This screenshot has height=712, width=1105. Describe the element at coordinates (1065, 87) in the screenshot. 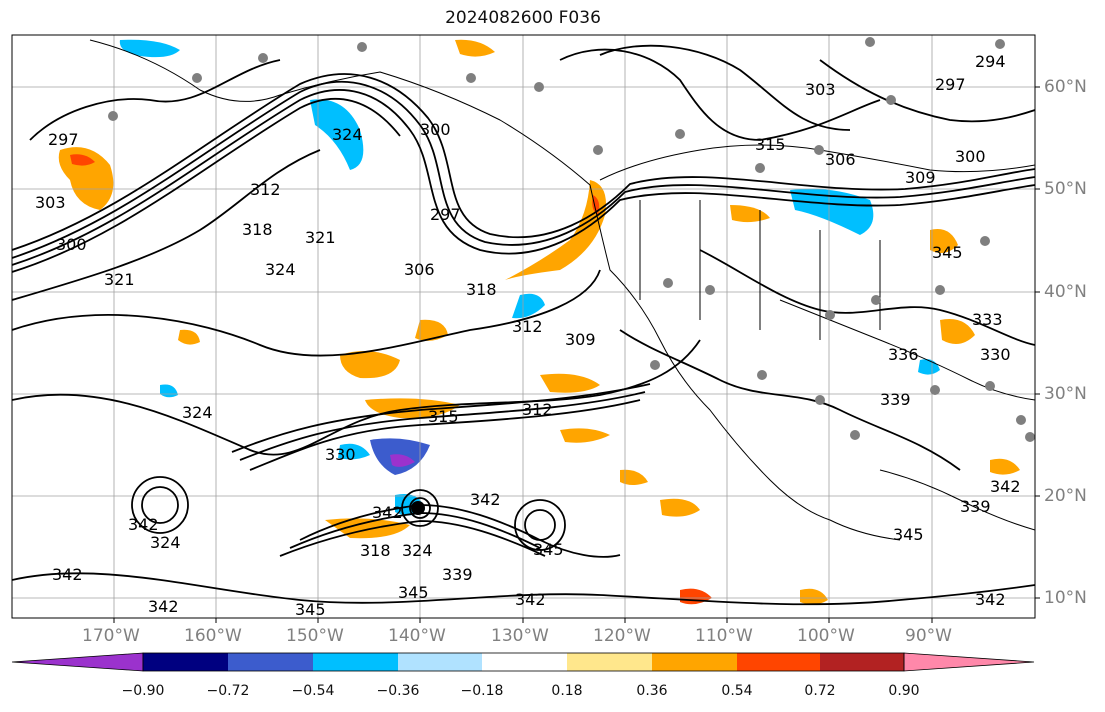

I see `lat-label: 60°N` at that location.